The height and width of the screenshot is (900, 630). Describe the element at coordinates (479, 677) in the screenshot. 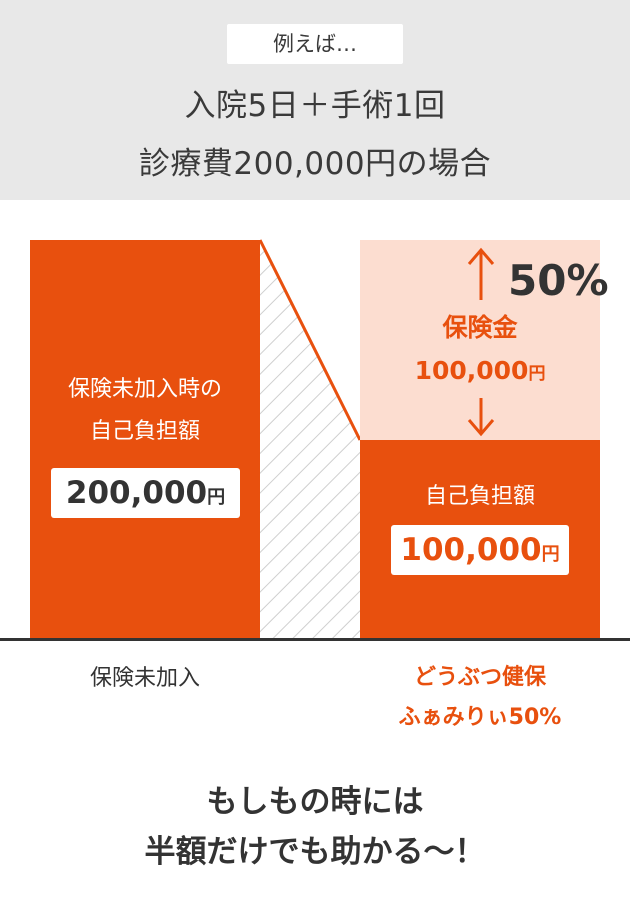

I see `x-label-insured-line1: どうぶつ健保` at that location.